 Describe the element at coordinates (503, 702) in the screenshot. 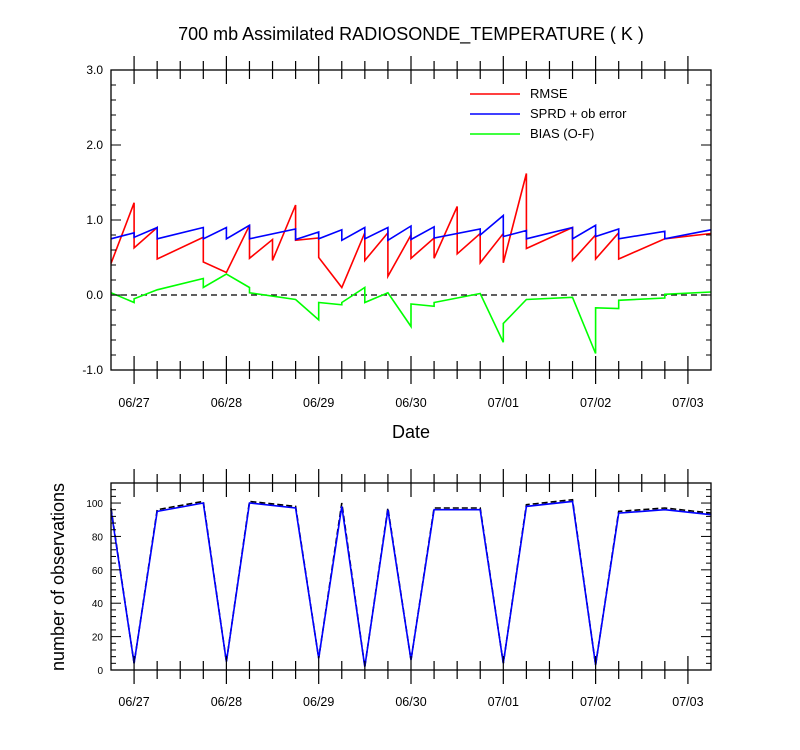

I see `bottom-xtick-label: 07/01` at that location.